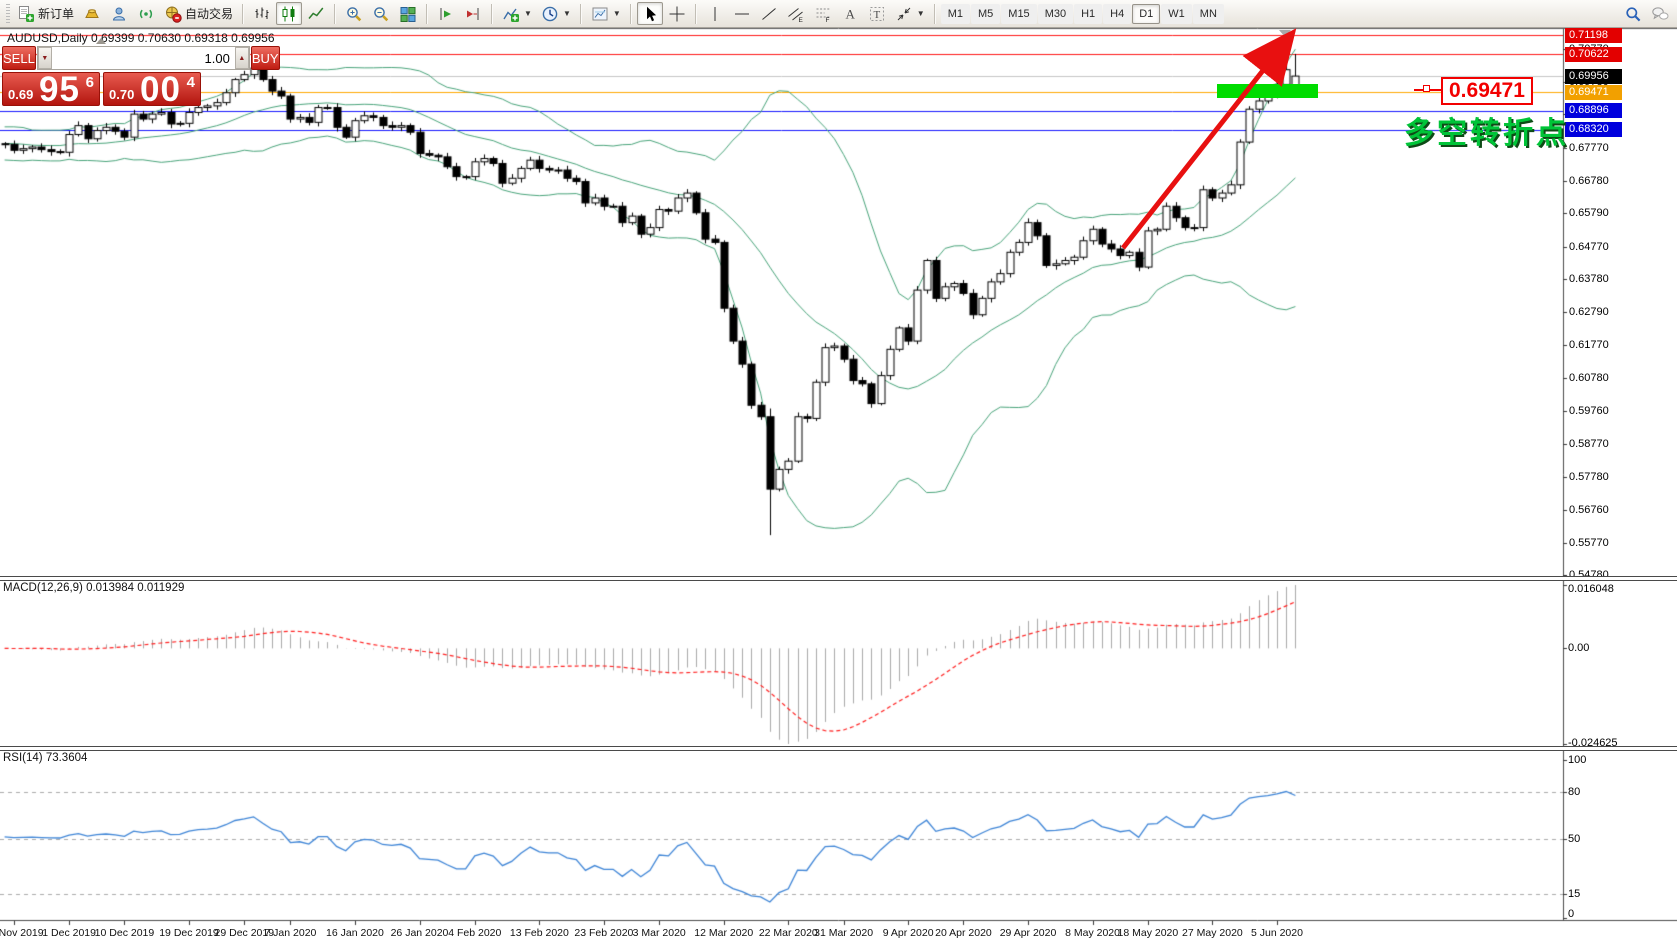 This screenshot has width=1677, height=944. What do you see at coordinates (473, 13) in the screenshot?
I see `chart-shift-button` at bounding box center [473, 13].